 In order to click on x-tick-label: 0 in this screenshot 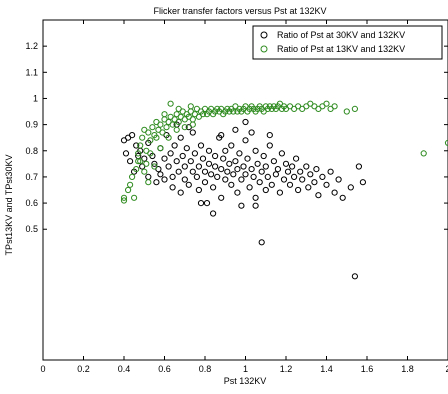, I will do `click(42, 369)`.